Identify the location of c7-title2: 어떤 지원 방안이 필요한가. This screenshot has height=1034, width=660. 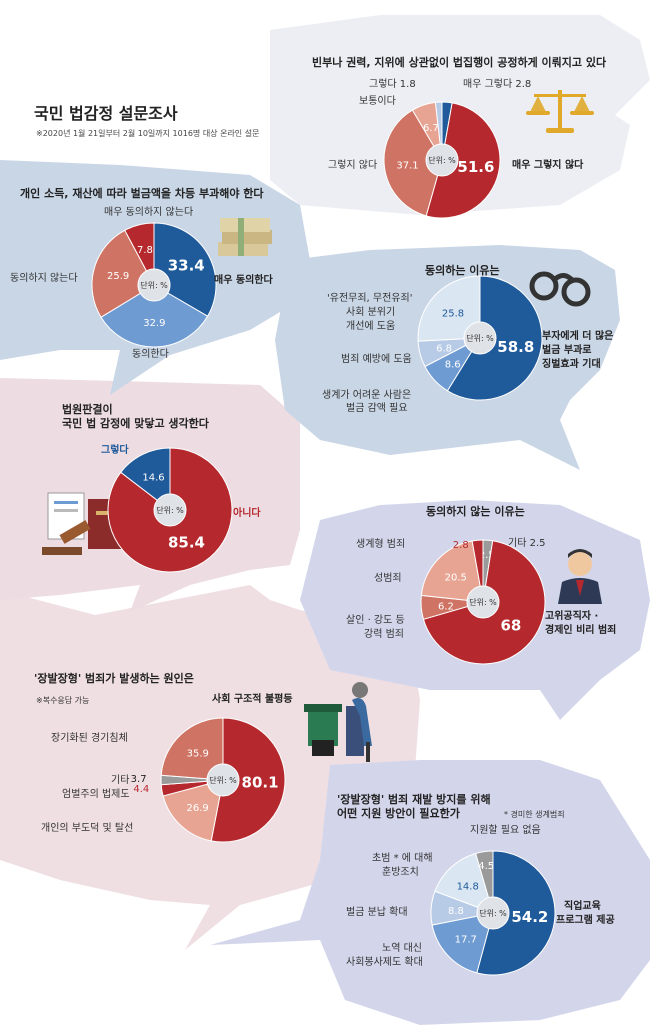
(398, 813).